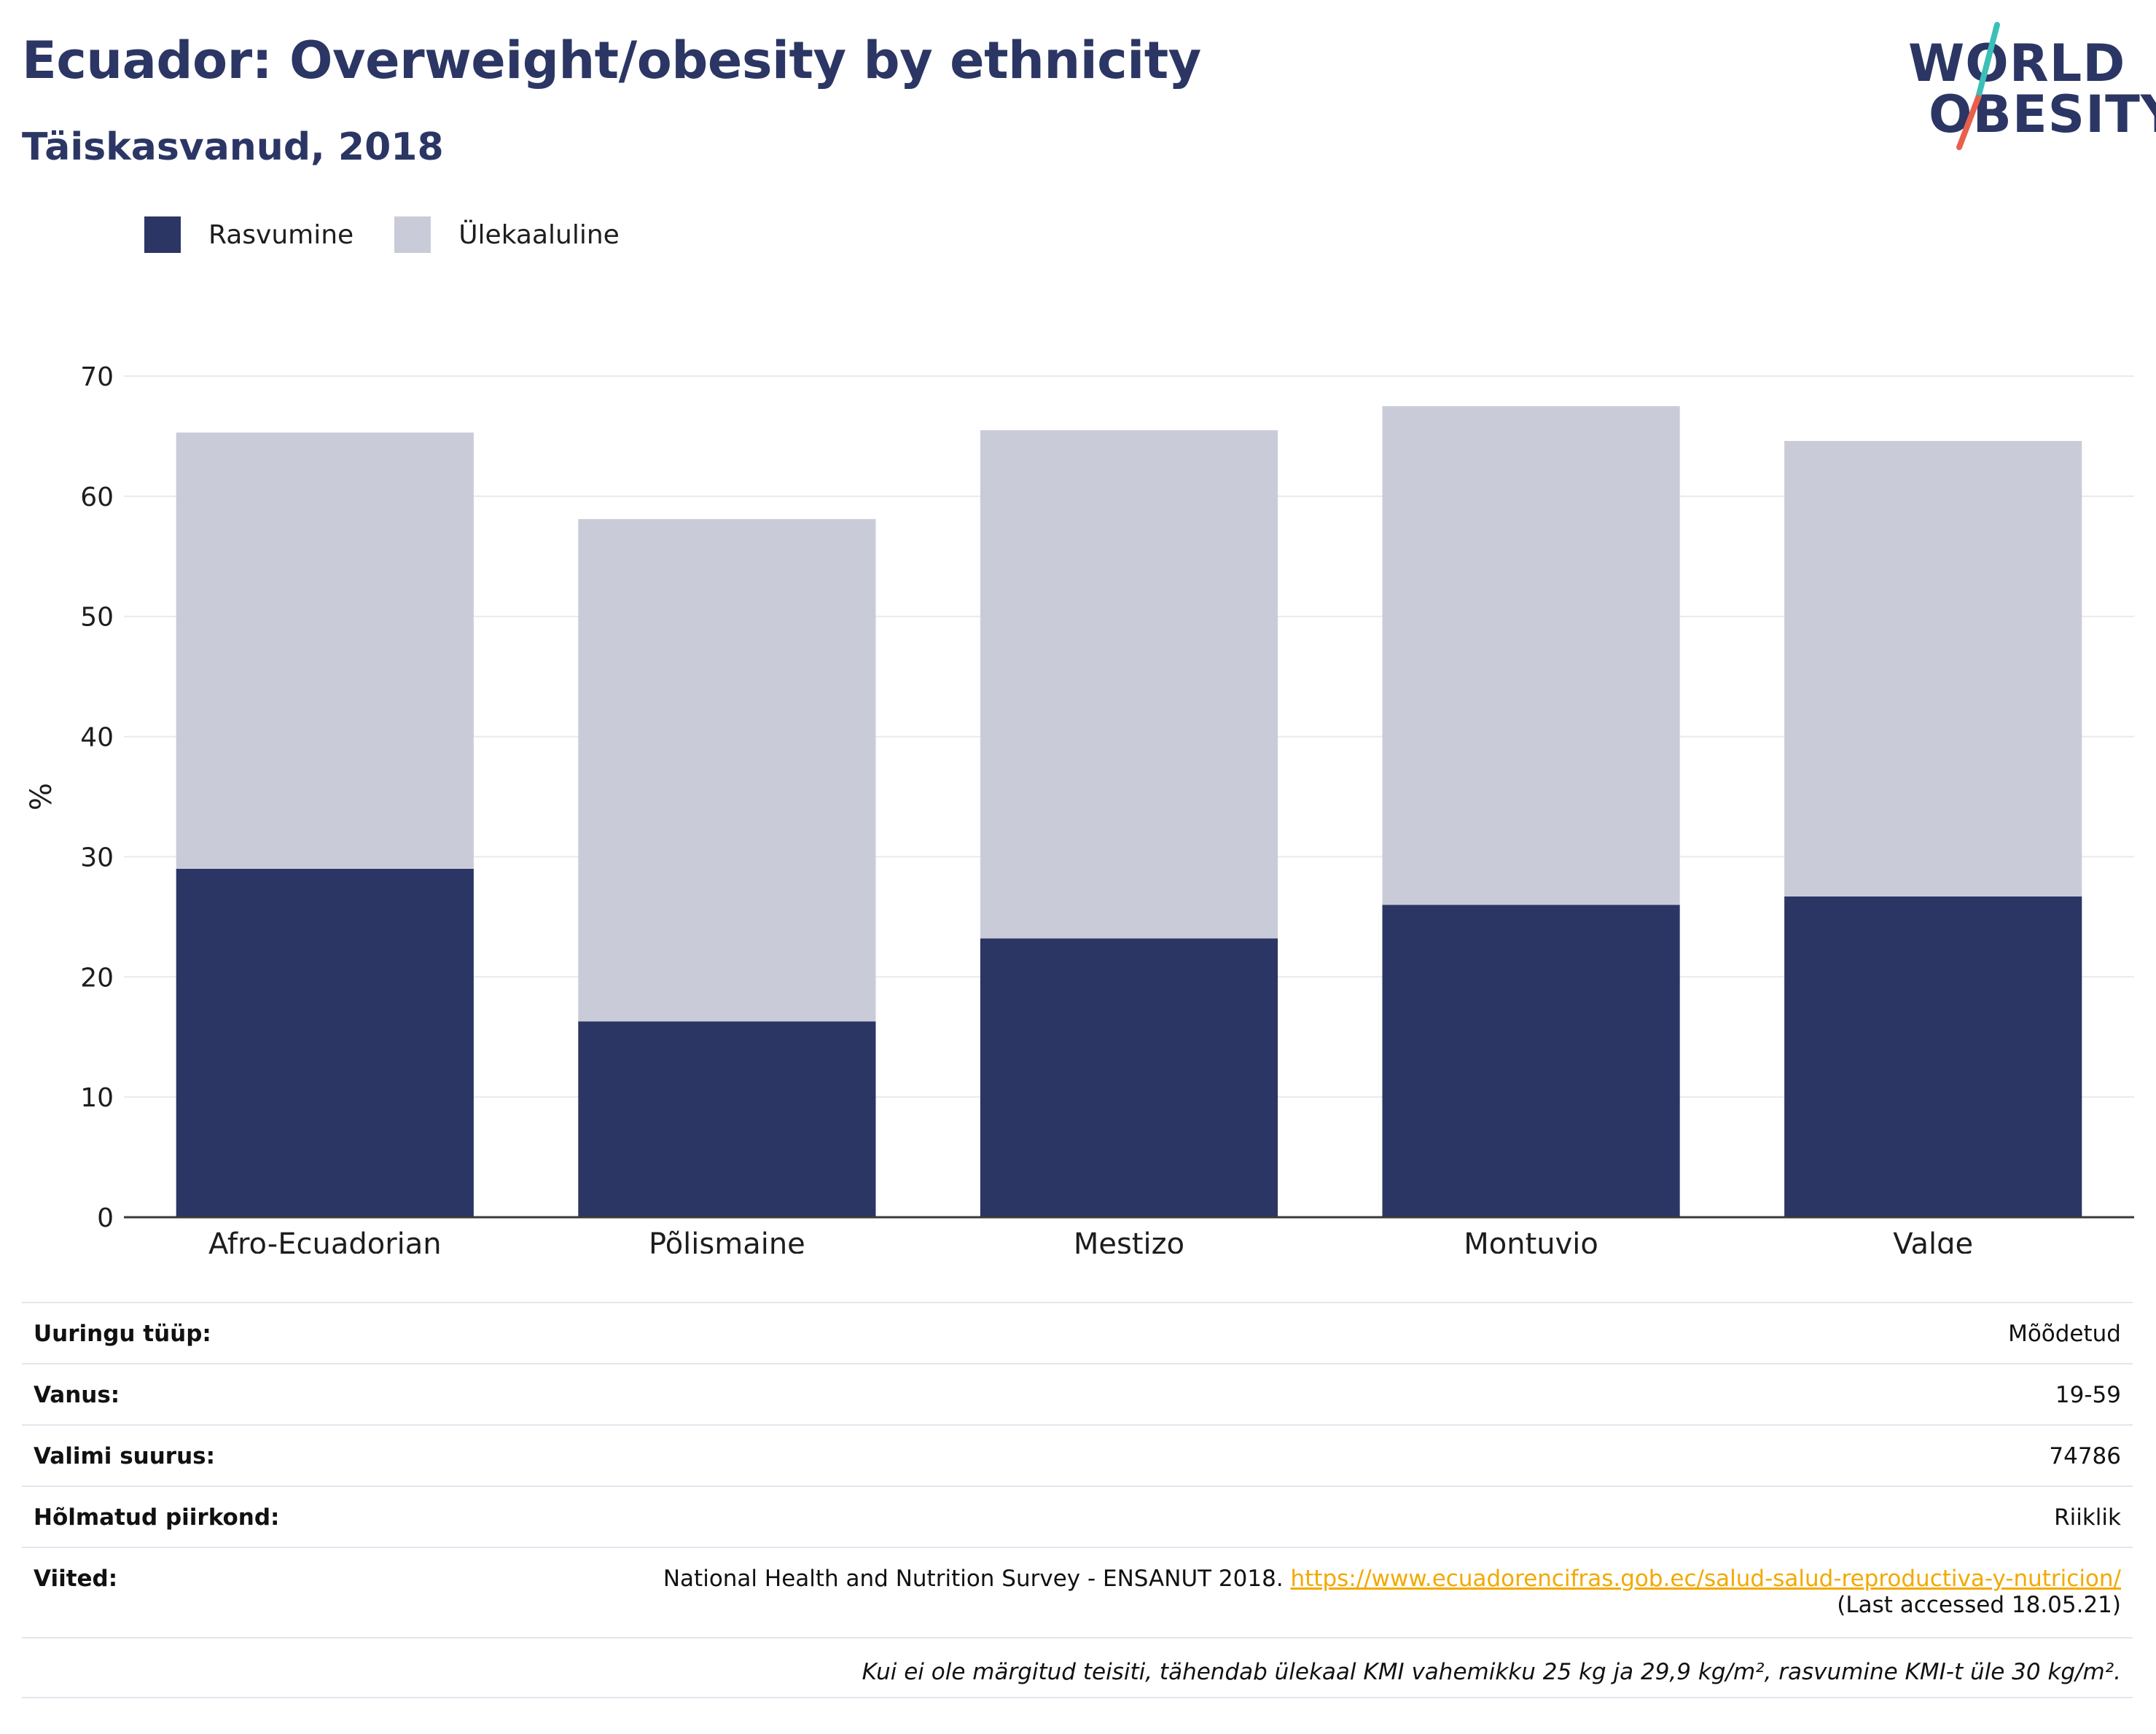  What do you see at coordinates (1531, 1240) in the screenshot?
I see `x-tick-label: Montuvio` at bounding box center [1531, 1240].